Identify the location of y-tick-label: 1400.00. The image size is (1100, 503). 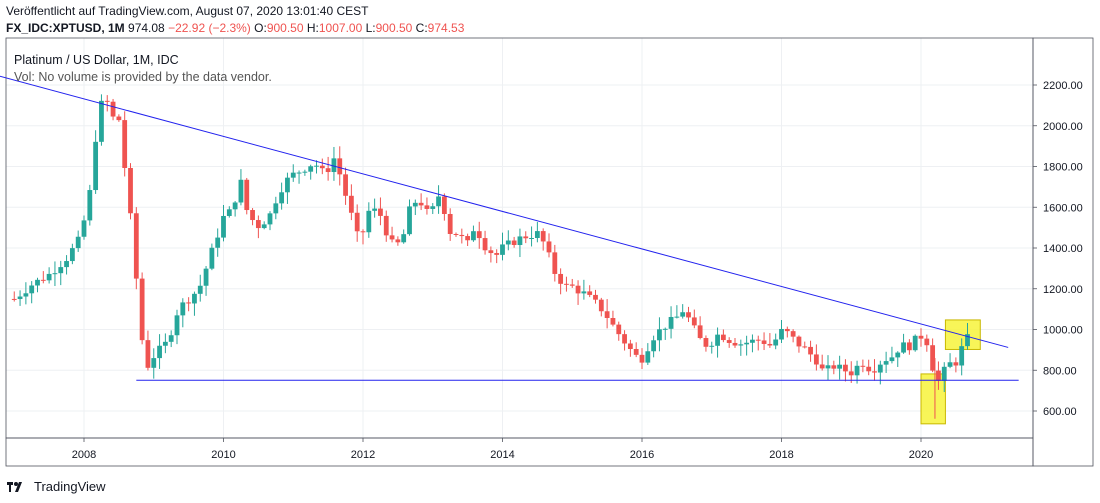
(1063, 249).